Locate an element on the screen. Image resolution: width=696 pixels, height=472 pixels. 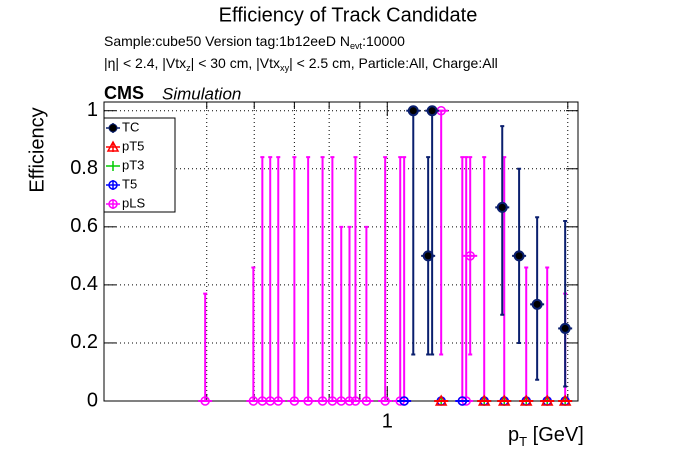
y-axis-label: Efficiency is located at coordinates (37, 149).